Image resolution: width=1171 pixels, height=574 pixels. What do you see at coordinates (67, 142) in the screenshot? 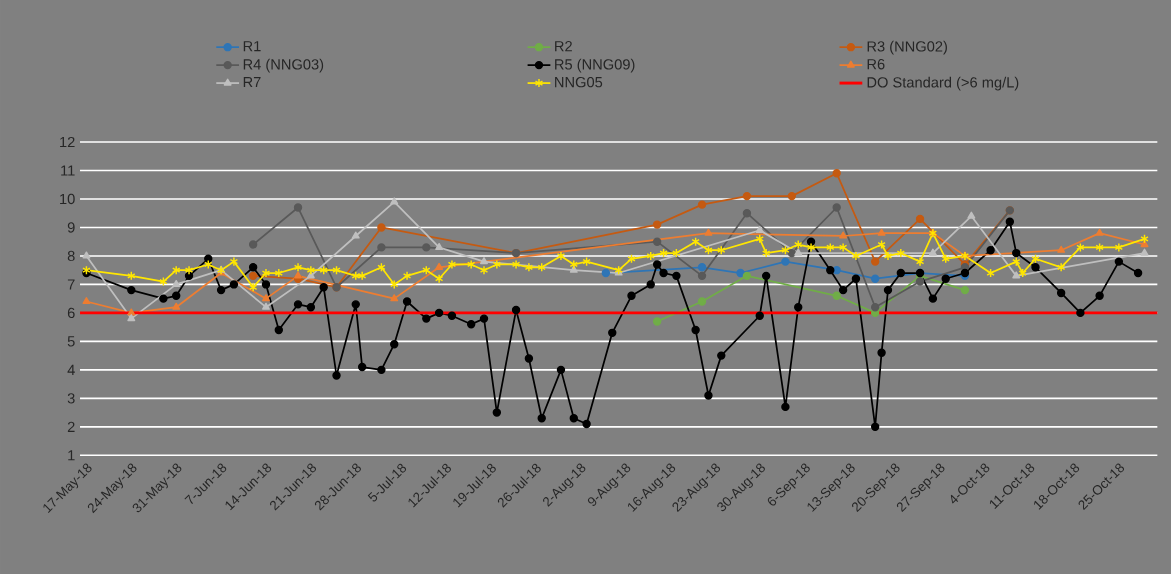
I see `y-tick-label: 12` at bounding box center [67, 142].